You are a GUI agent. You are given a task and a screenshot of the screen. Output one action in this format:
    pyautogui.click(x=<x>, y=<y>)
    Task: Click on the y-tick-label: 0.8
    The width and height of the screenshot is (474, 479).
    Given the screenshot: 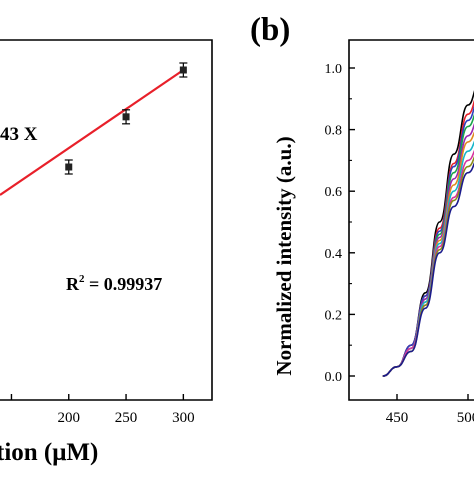 What is the action you would take?
    pyautogui.click(x=334, y=131)
    